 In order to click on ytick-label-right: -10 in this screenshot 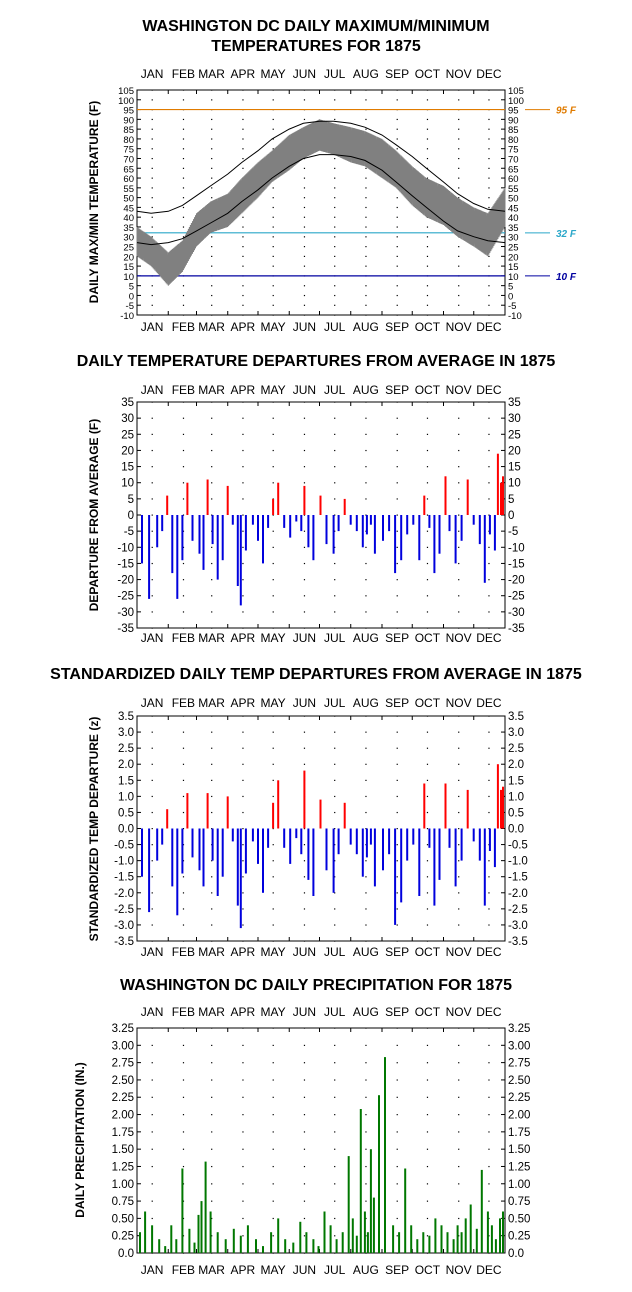, I will do `click(515, 316)`.